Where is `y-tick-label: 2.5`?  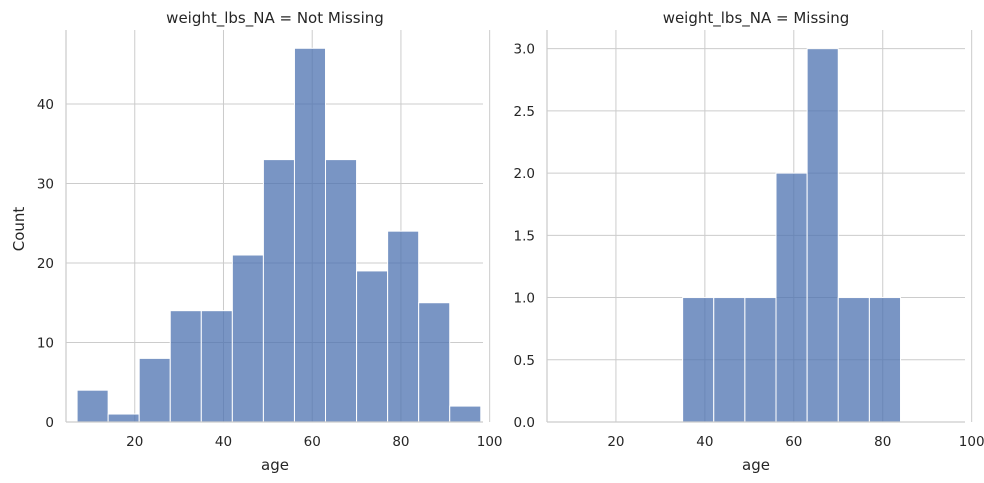 y-tick-label: 2.5 is located at coordinates (524, 112).